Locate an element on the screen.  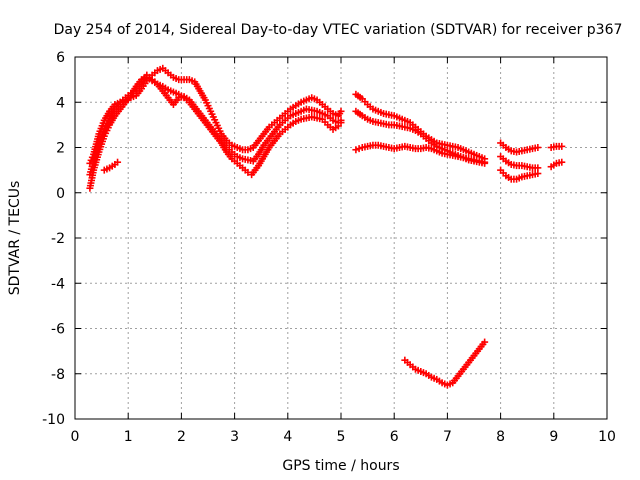
x-tick-label: 10 is located at coordinates (607, 437).